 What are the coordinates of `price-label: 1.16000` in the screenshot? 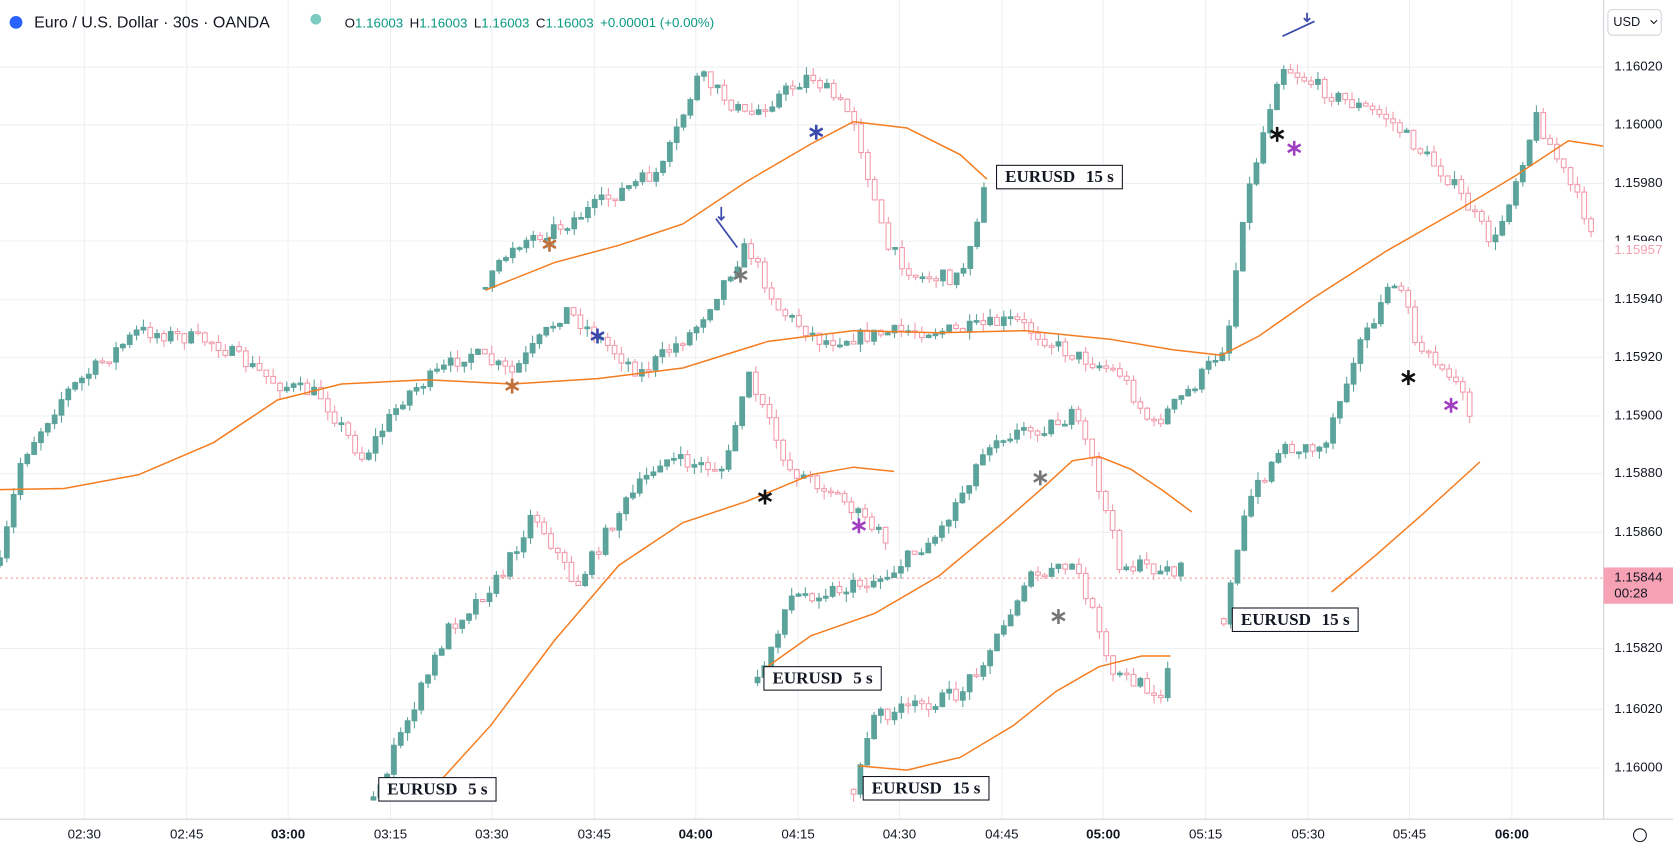 It's located at (1638, 767).